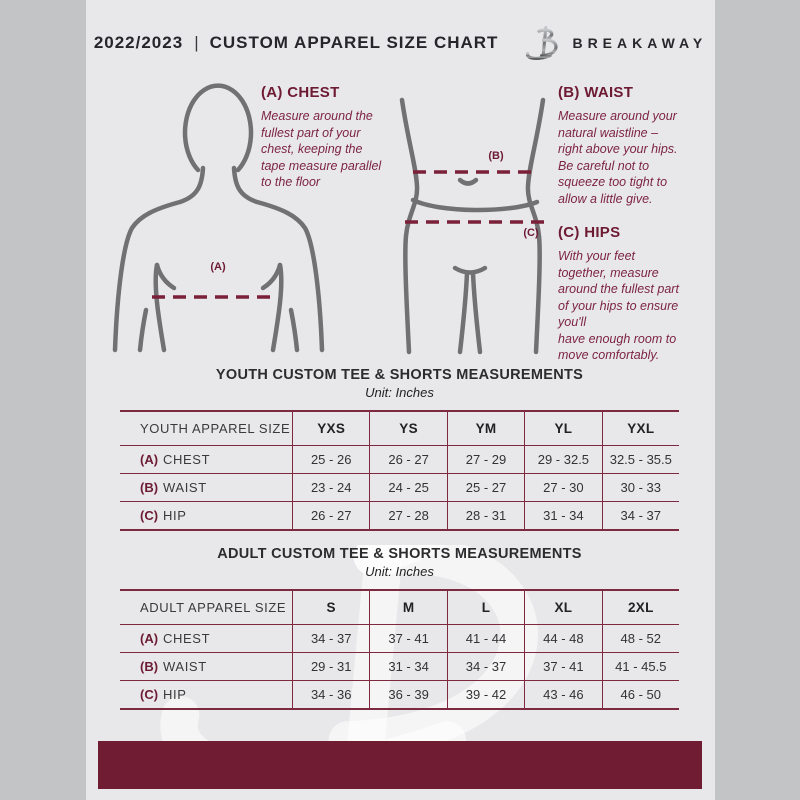  Describe the element at coordinates (485, 638) in the screenshot. I see `size-cell: 41 - 44` at that location.